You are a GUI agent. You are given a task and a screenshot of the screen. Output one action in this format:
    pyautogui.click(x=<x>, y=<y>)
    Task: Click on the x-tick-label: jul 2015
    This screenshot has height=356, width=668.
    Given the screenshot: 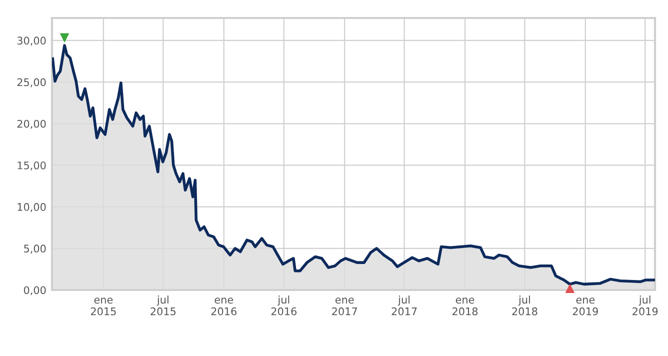 What is the action you would take?
    pyautogui.click(x=163, y=306)
    